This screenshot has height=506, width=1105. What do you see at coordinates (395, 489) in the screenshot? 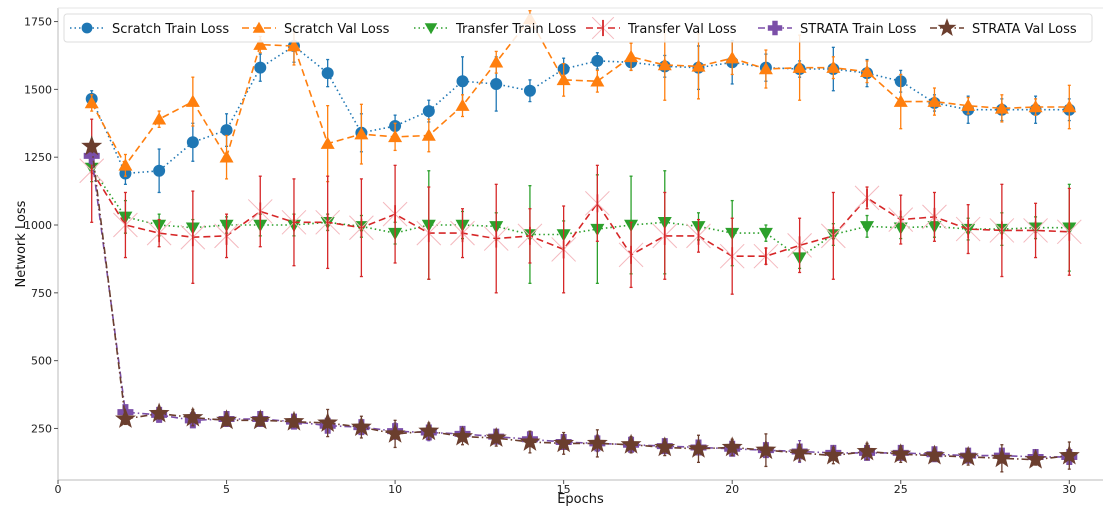
I see `x-tick-label: 10` at bounding box center [395, 489].